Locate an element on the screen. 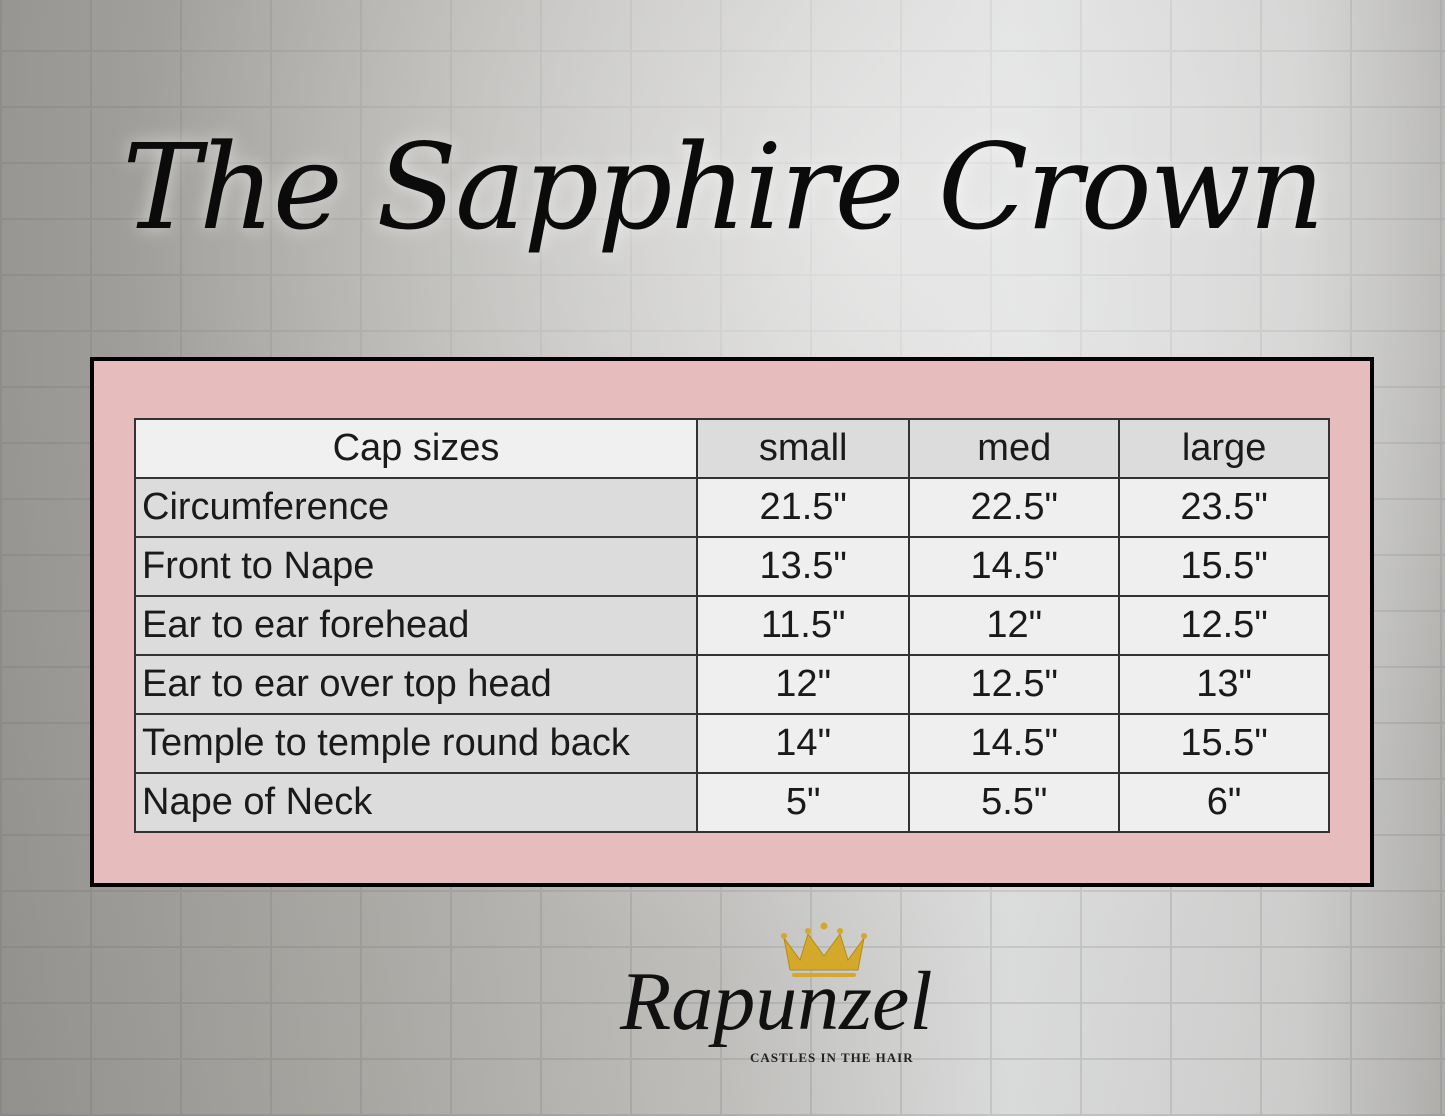 This screenshot has height=1116, width=1445. measurement-value: 6" is located at coordinates (1224, 802).